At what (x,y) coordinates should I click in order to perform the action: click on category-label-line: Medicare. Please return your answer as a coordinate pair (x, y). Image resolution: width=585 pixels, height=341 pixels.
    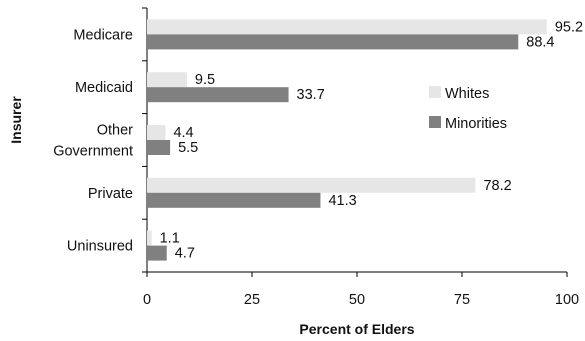
    Looking at the image, I should click on (103, 35).